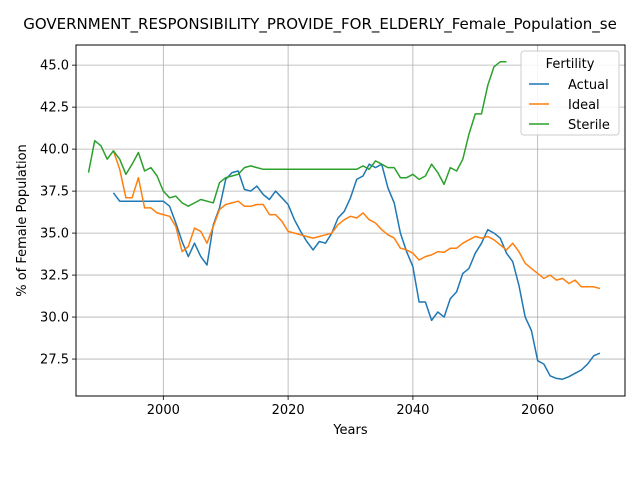  What do you see at coordinates (163, 410) in the screenshot?
I see `x-tick-label: 2000` at bounding box center [163, 410].